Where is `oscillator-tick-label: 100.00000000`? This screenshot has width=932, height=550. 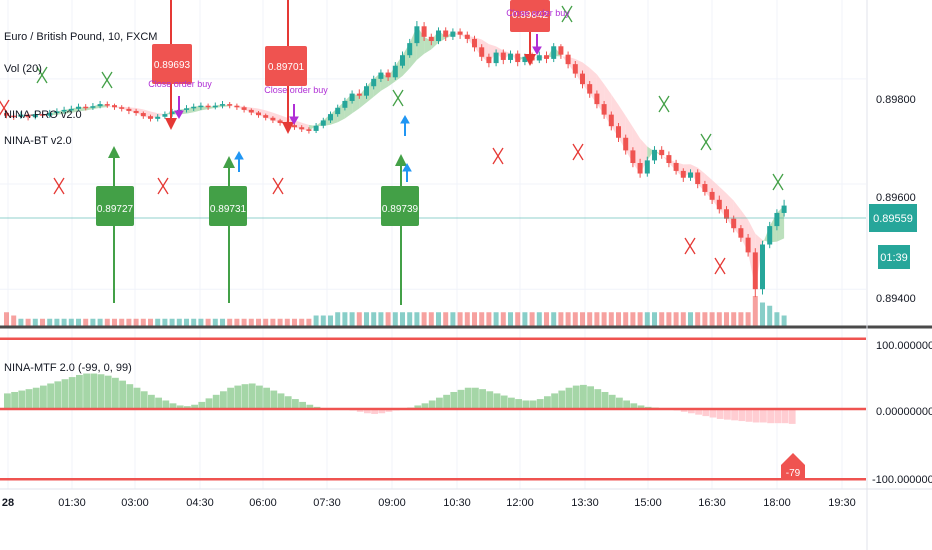
oscillator-tick-label: 100.00000000 is located at coordinates (904, 346).